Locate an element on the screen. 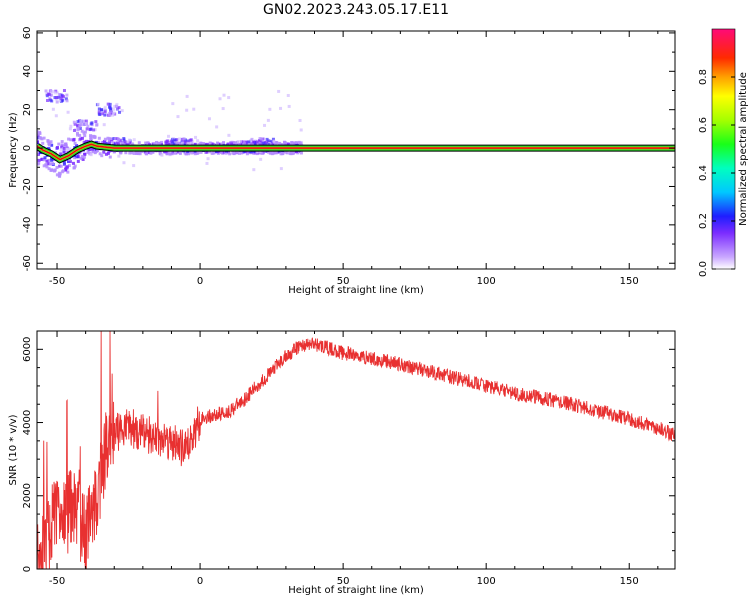  snr-y-axis-label: SNR (10 * v/v) is located at coordinates (13, 449).